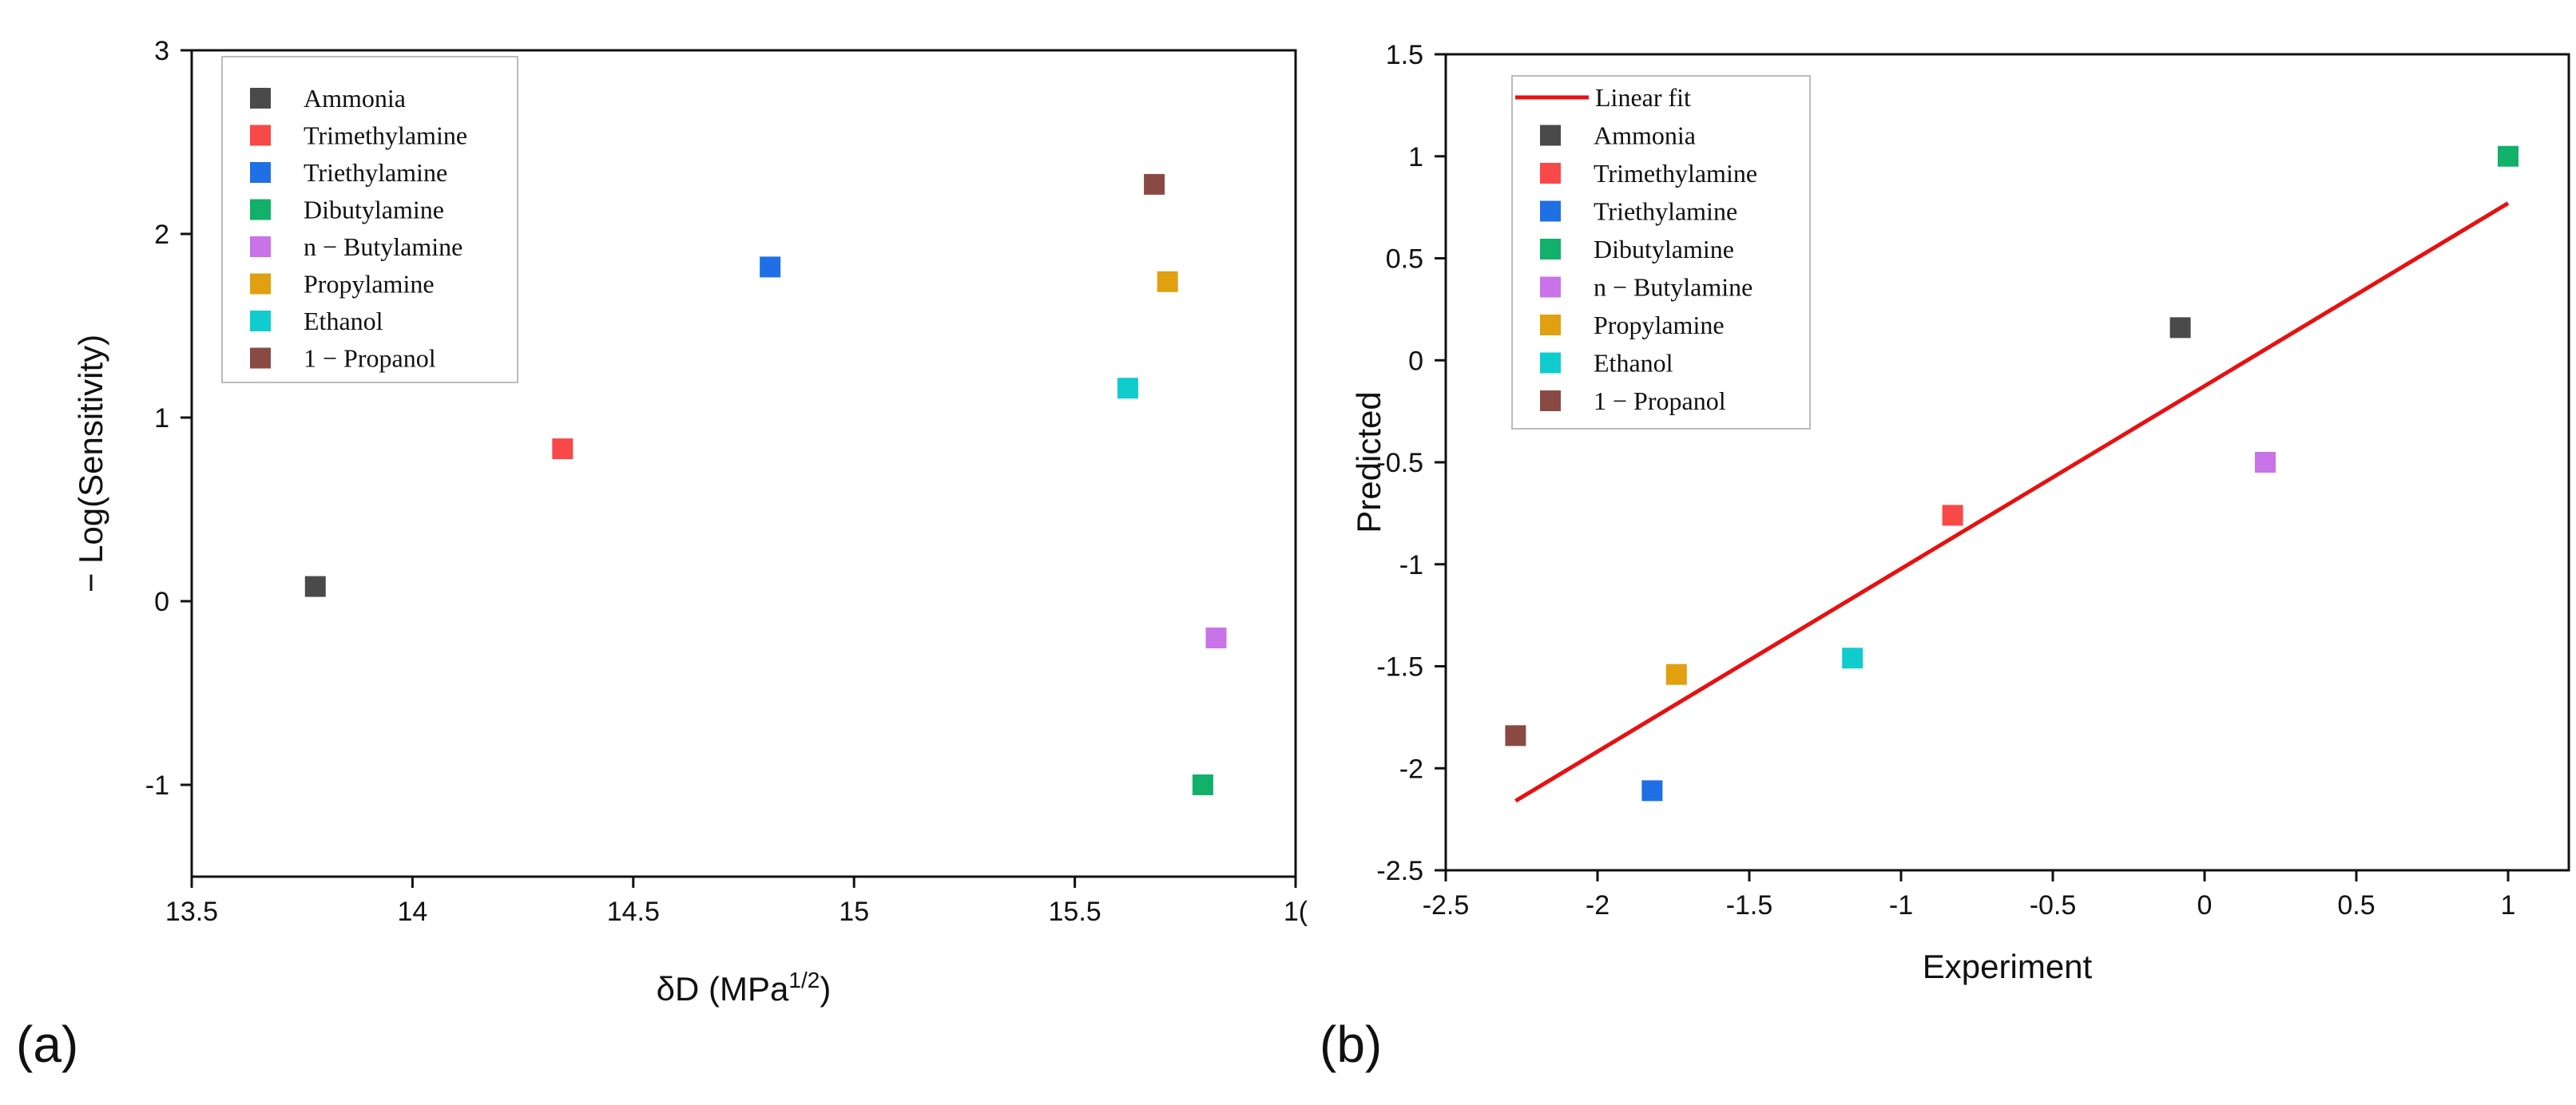 This screenshot has width=2576, height=1105. Describe the element at coordinates (744, 988) in the screenshot. I see `x-axis-title: δD (MPa1/2)` at that location.